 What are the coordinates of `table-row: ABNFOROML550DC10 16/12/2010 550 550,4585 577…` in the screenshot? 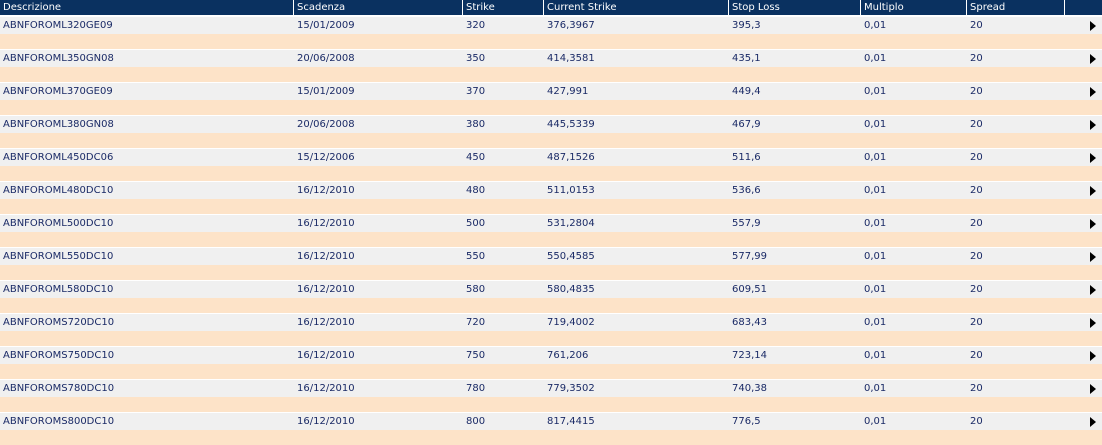 It's located at (551, 256).